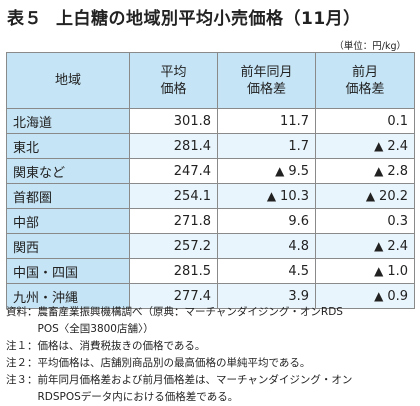 The image size is (420, 406). What do you see at coordinates (68, 146) in the screenshot?
I see `region-cell: 東北` at bounding box center [68, 146].